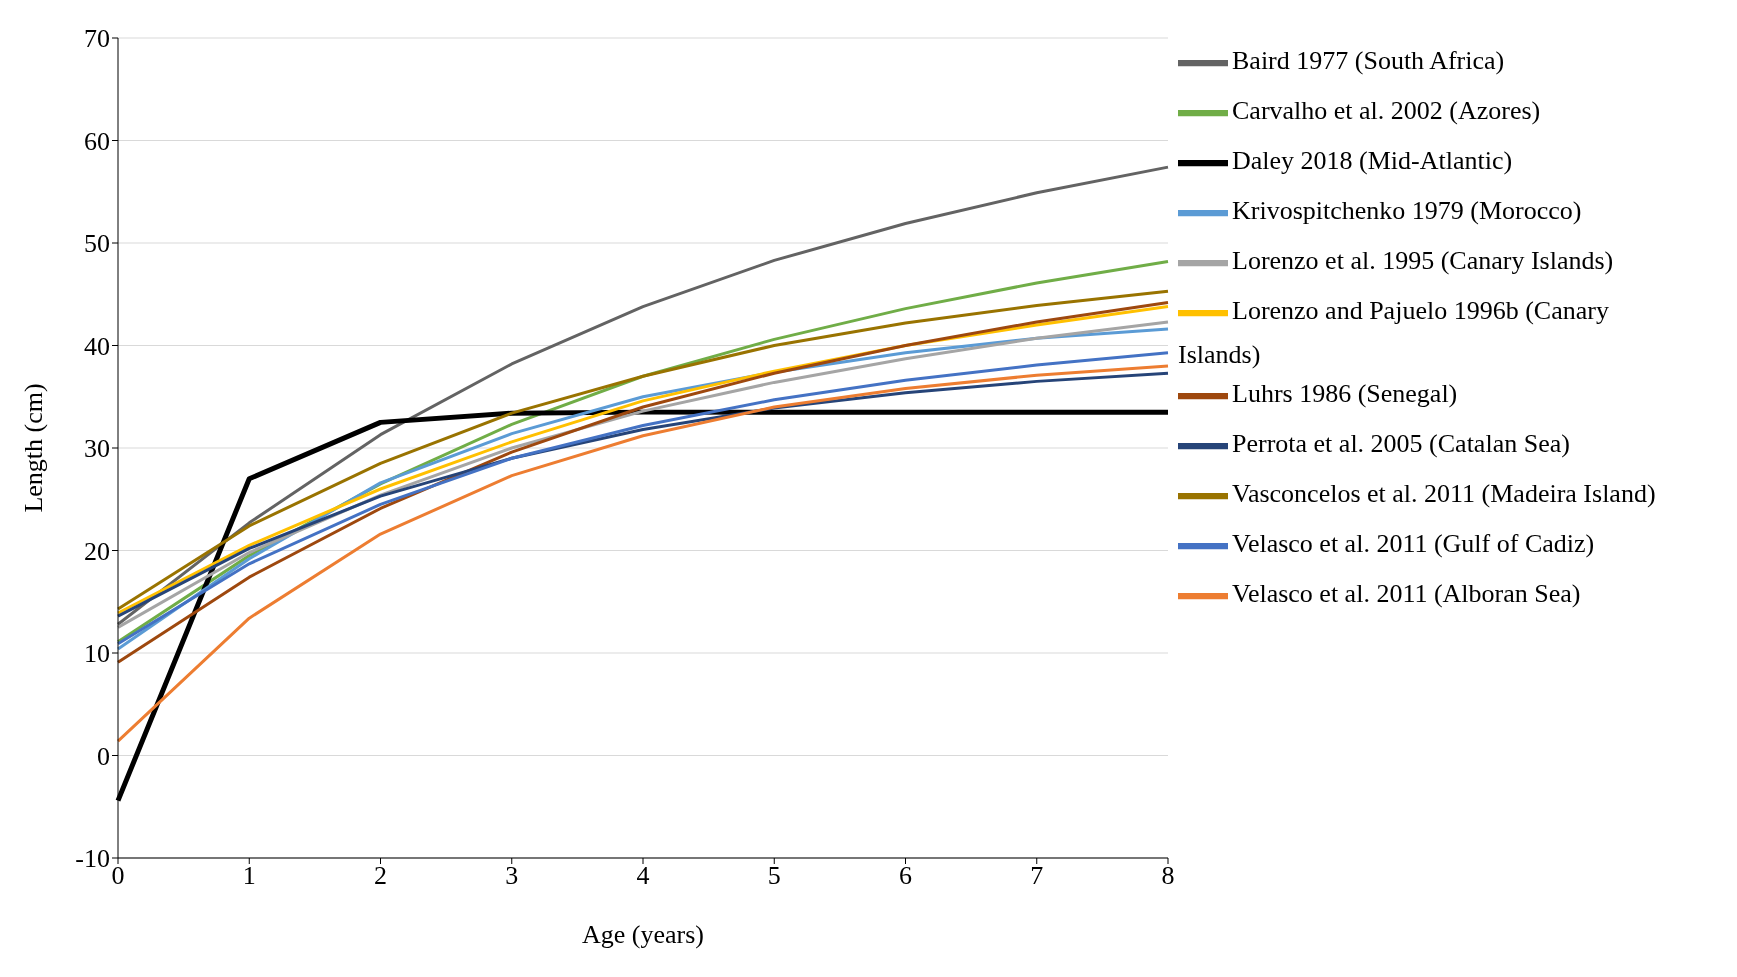  I want to click on y-tick-label: 70, so click(97, 39).